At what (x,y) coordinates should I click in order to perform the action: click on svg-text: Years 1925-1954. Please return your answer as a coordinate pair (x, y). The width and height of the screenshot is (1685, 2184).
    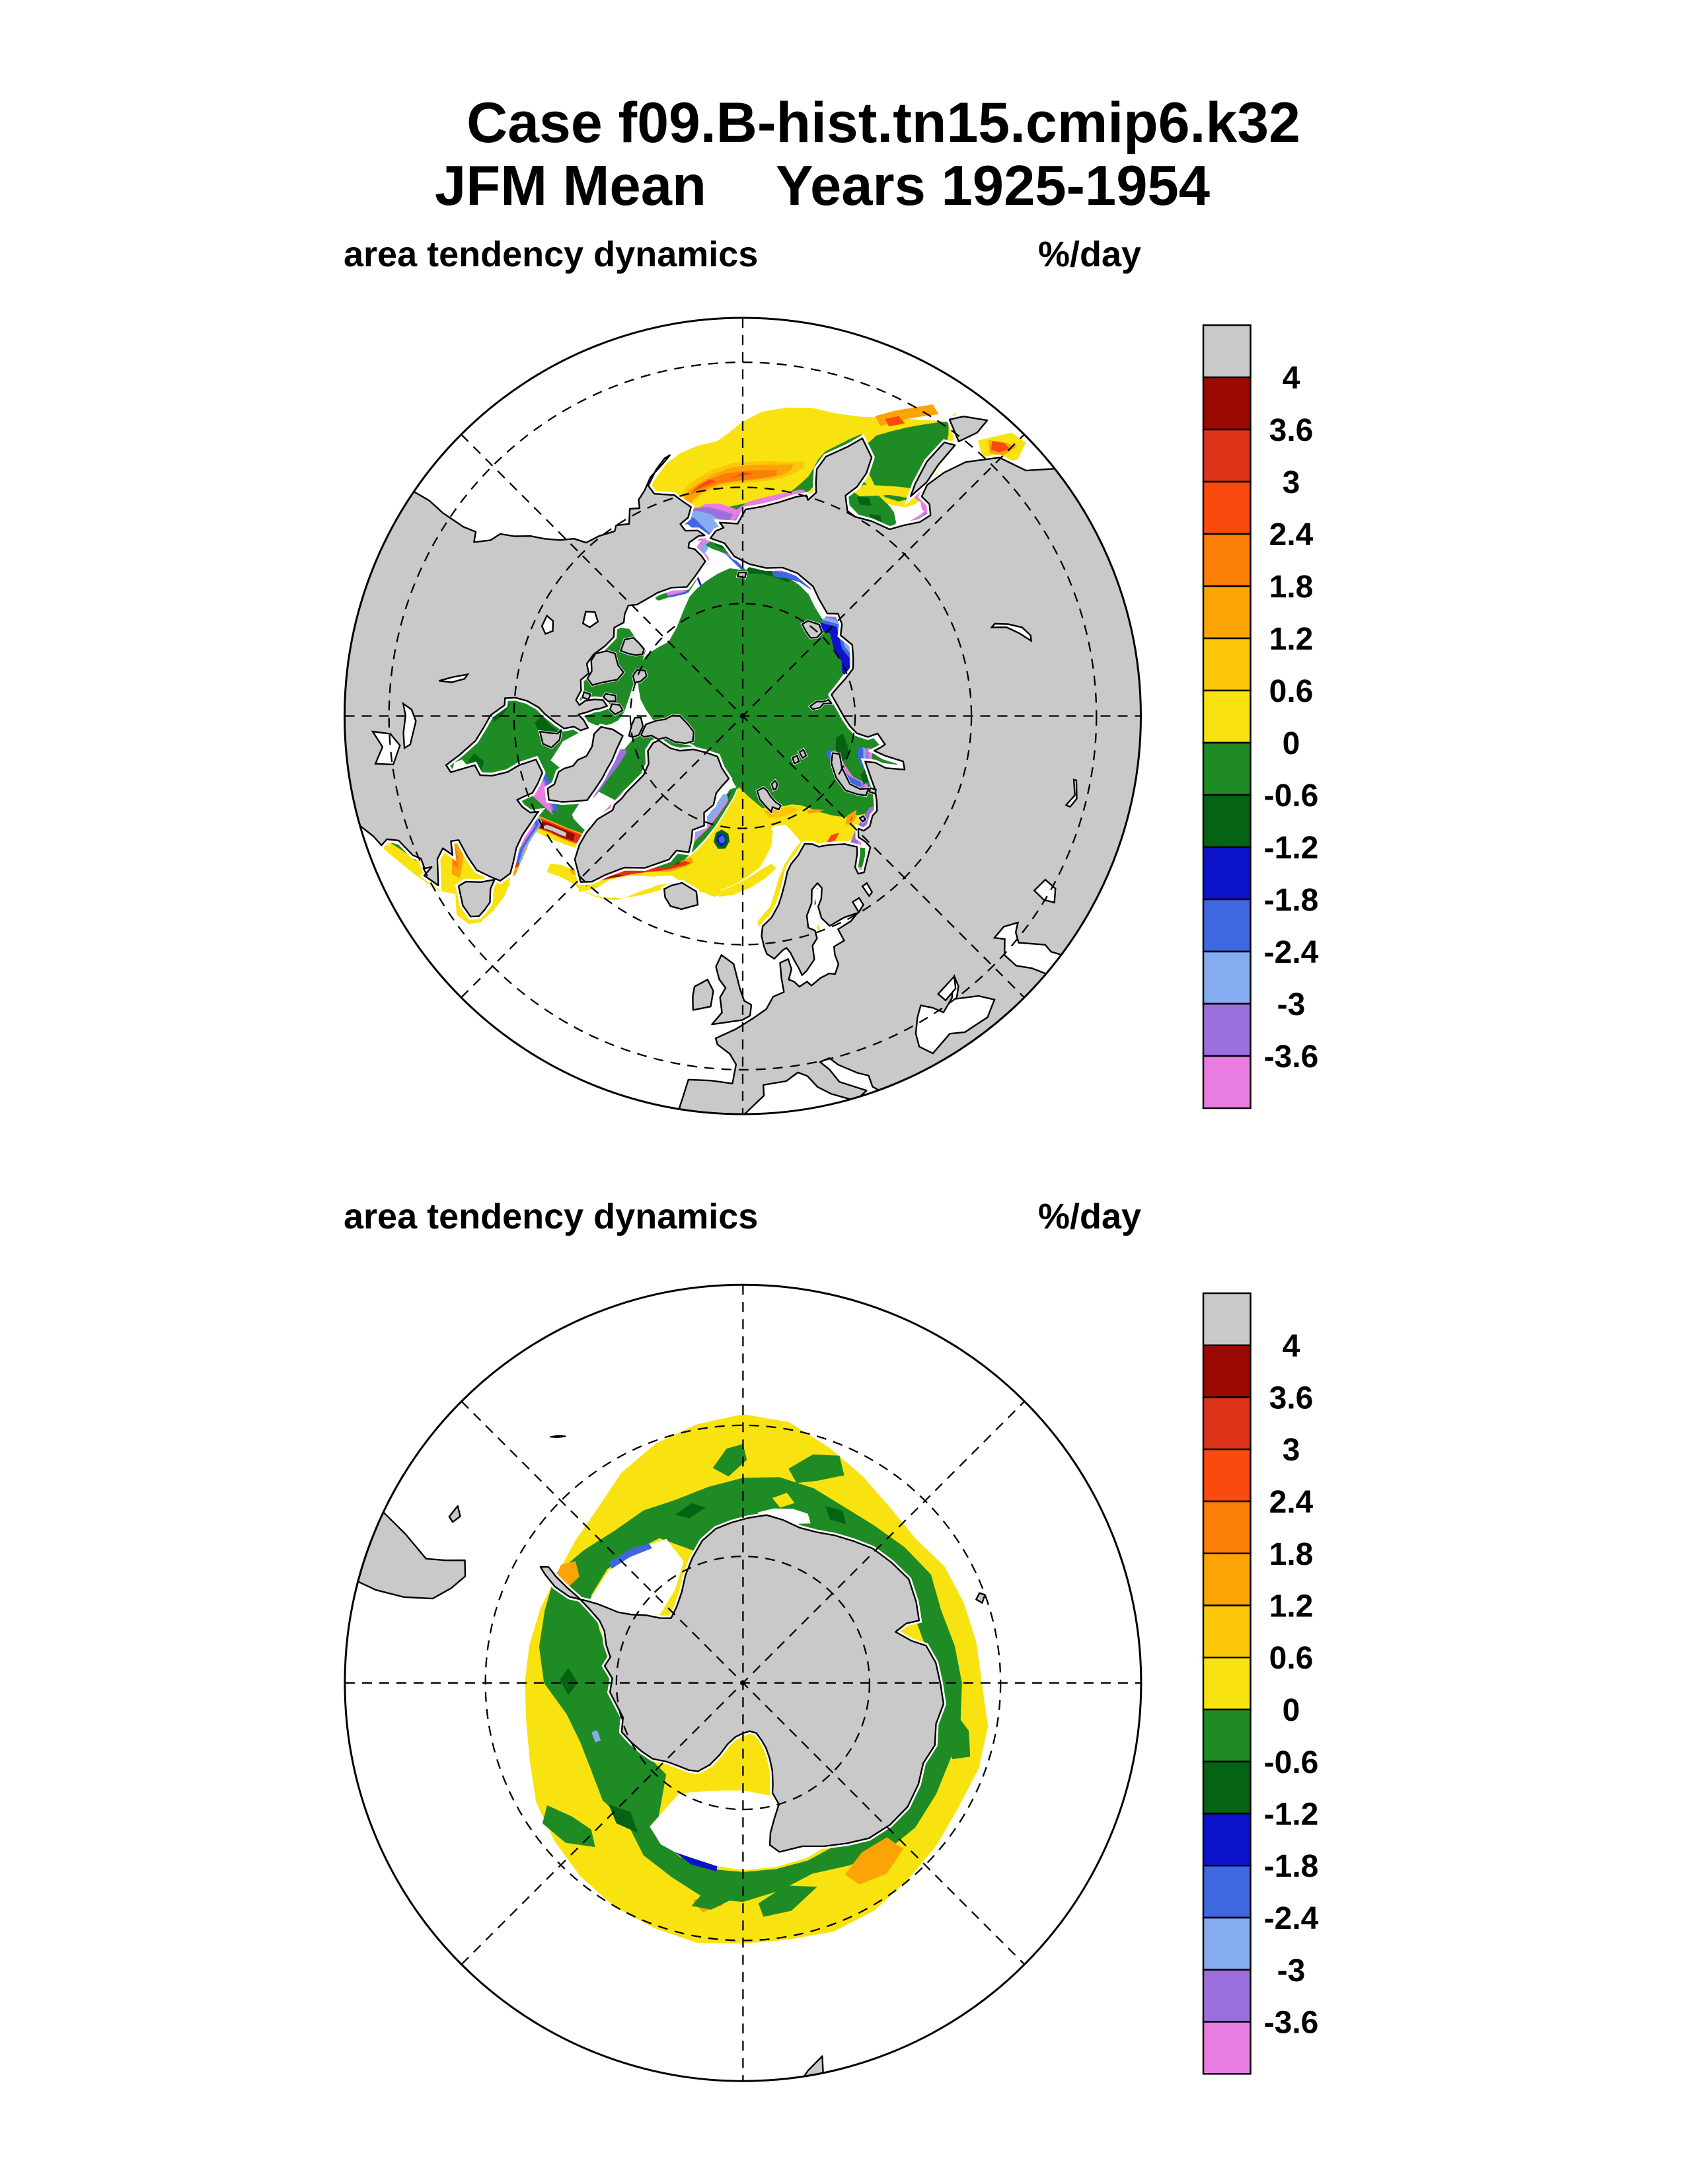
    Looking at the image, I should click on (993, 186).